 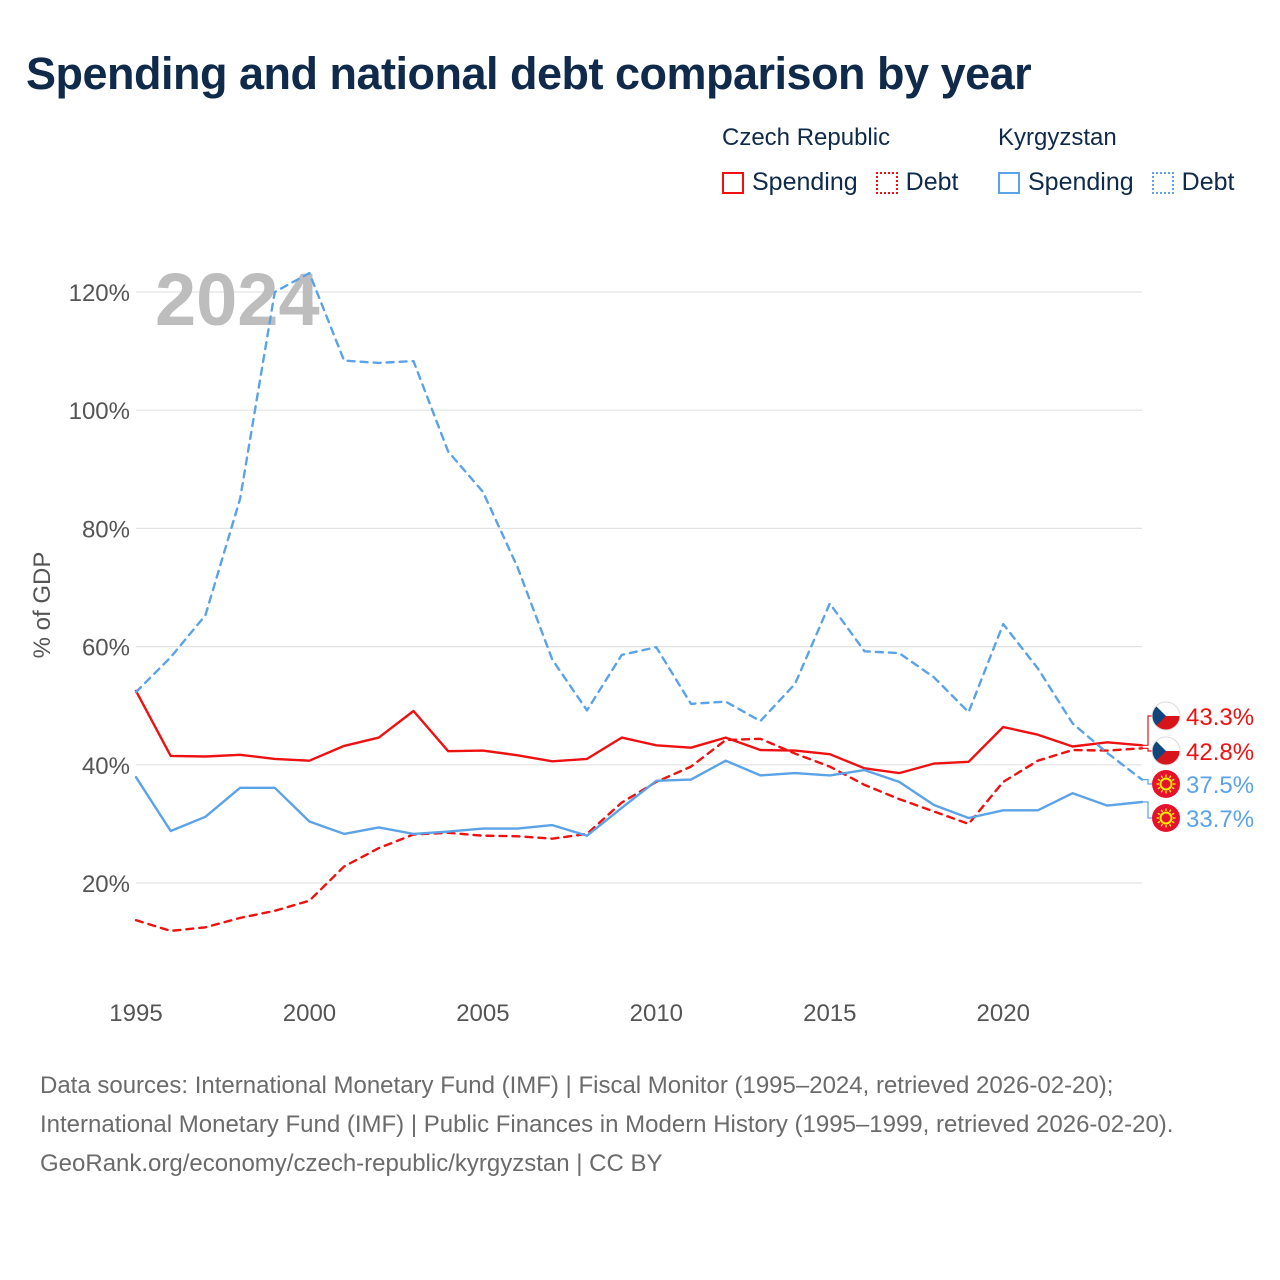 I want to click on x-axis: 1995 2000 2005 2010 2015 2020, so click(x=569, y=1013).